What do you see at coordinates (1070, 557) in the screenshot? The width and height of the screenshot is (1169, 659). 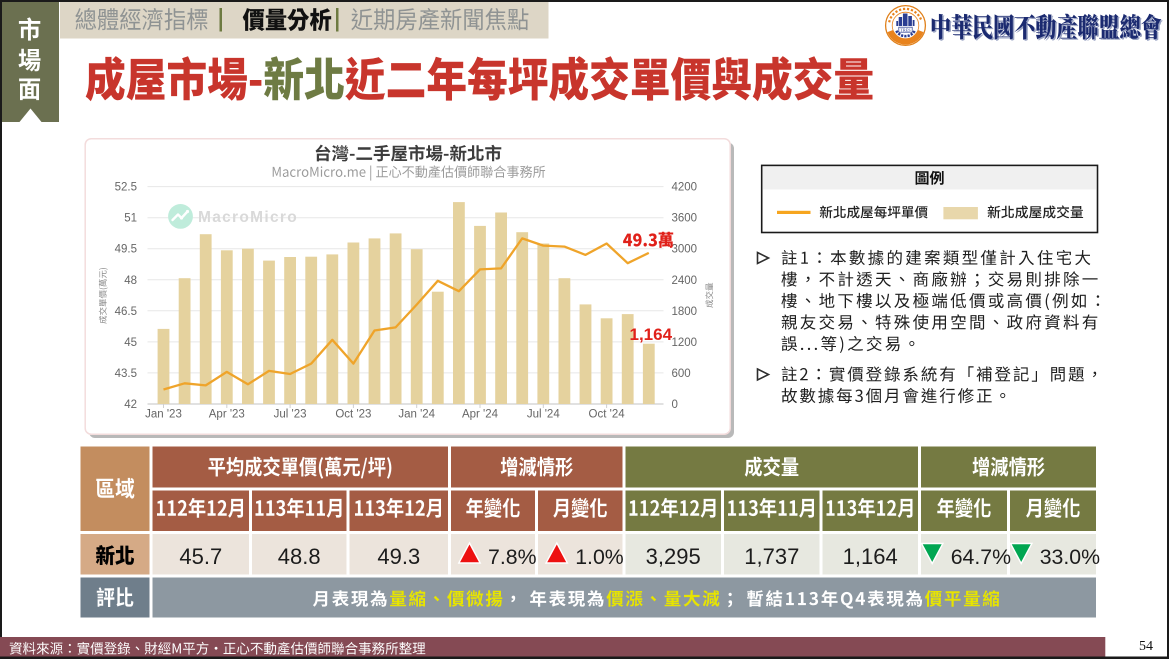 I see `svg-text: 33.0%` at bounding box center [1070, 557].